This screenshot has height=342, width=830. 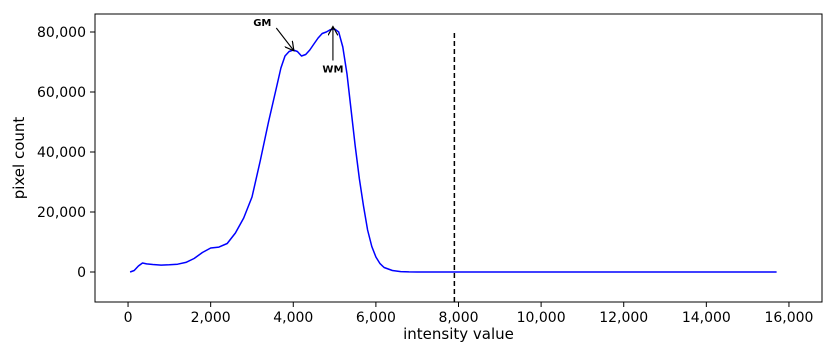 What do you see at coordinates (541, 318) in the screenshot?
I see `x-tick-label: 10,000` at bounding box center [541, 318].